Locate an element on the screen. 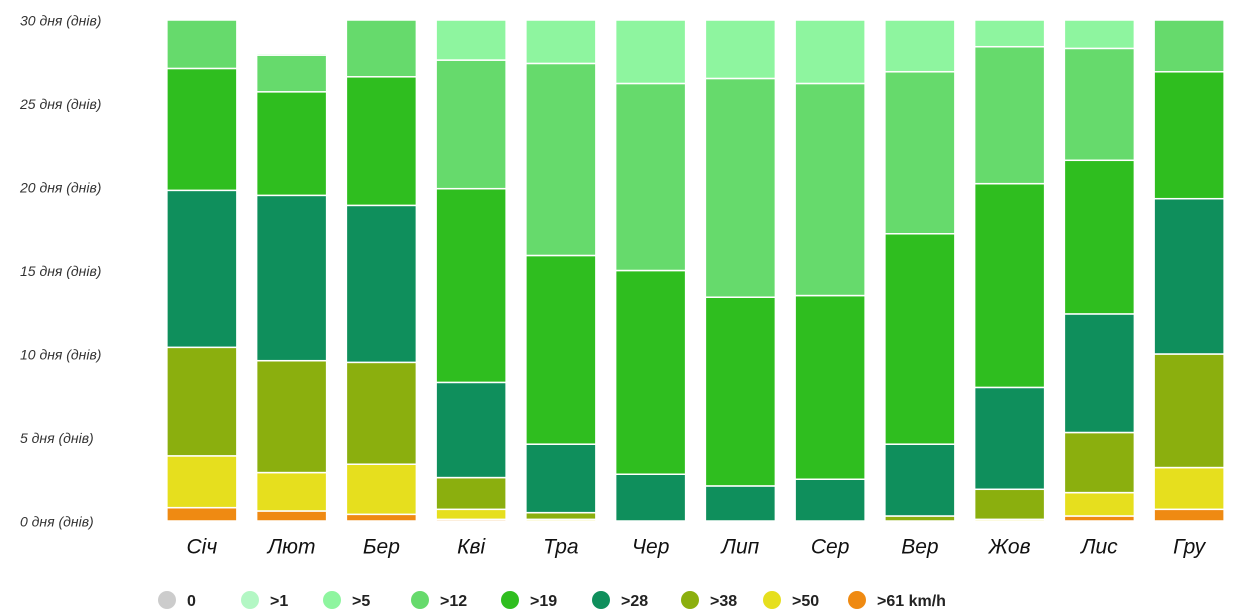  legend-label: >28 is located at coordinates (634, 601).